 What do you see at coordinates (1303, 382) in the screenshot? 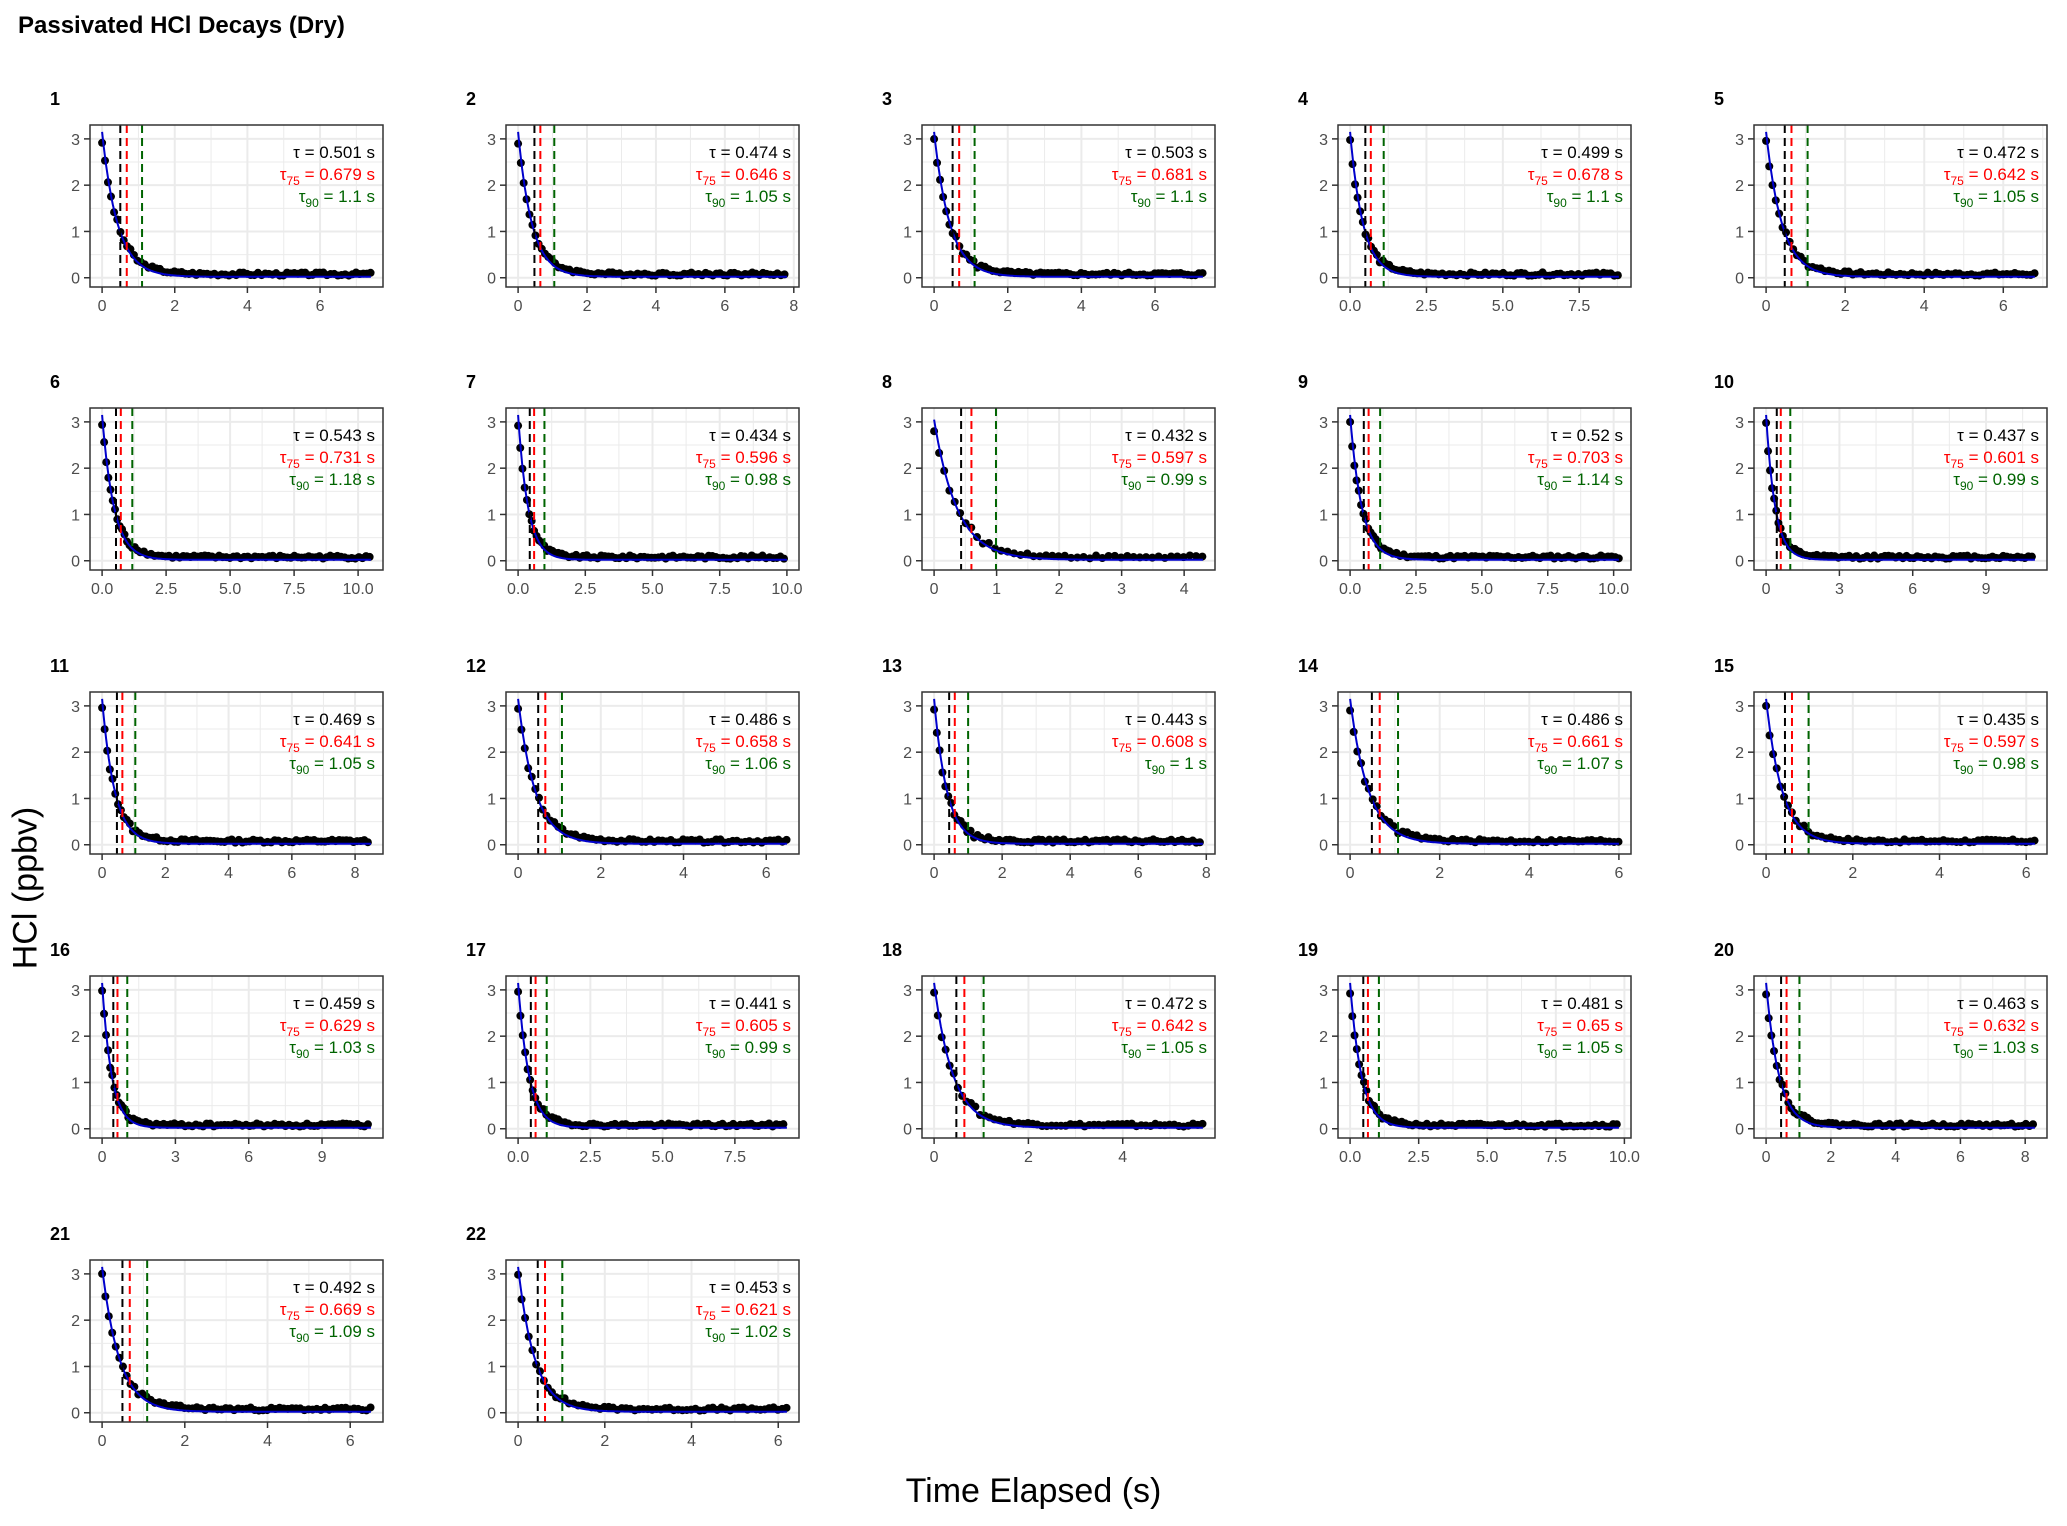
I see `panel-label: 9` at bounding box center [1303, 382].